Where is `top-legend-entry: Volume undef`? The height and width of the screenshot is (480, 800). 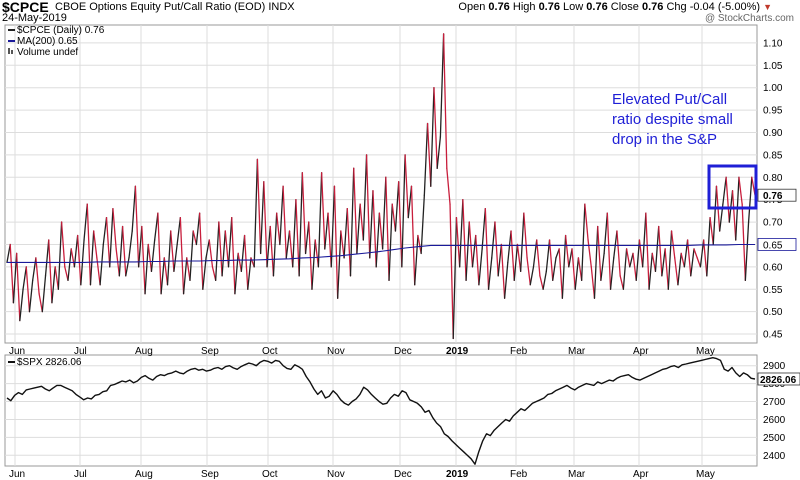
top-legend-entry: Volume undef is located at coordinates (47, 52).